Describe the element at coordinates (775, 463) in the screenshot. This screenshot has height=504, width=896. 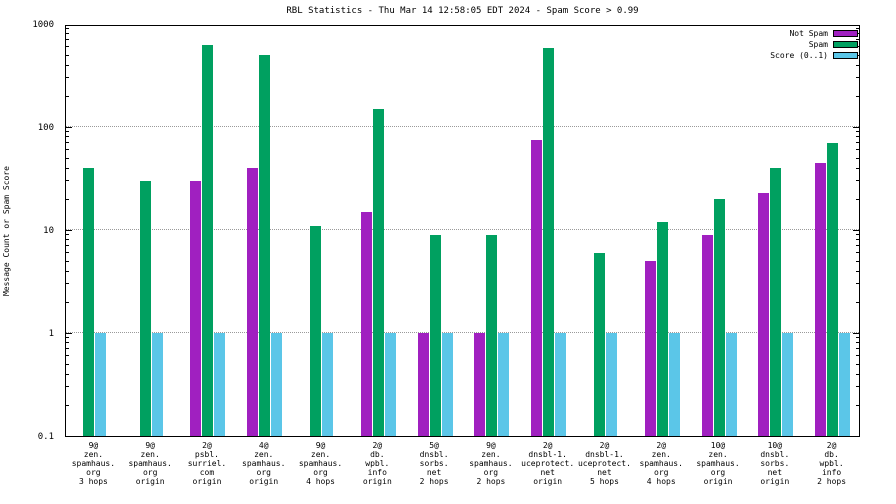
I see `x-tick-label: 10@ dnsbl. sorbs. net origin` at that location.